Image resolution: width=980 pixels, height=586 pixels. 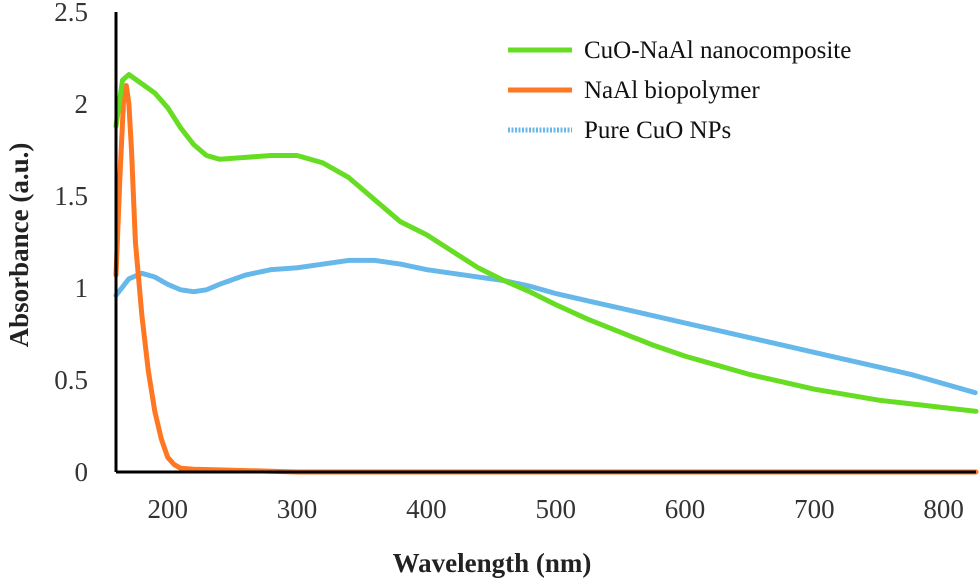 I want to click on x-tick-label: 500, so click(x=555, y=509).